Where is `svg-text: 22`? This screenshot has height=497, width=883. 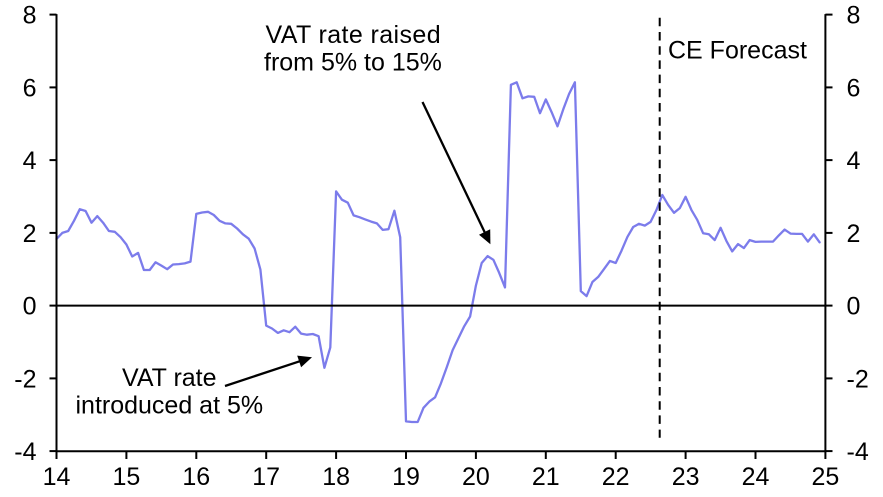
svg-text: 22 is located at coordinates (616, 477).